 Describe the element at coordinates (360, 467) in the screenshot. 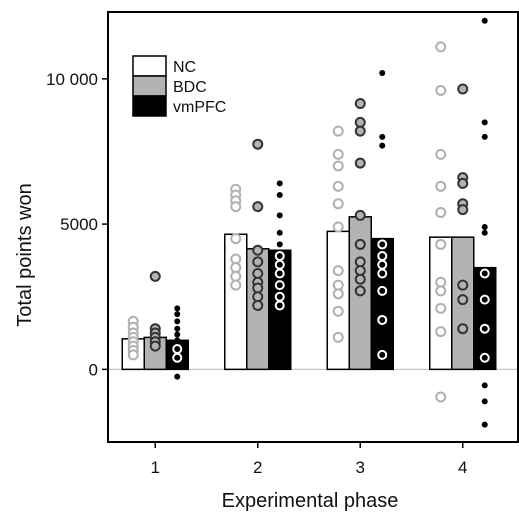

I see `x-tick-label: 3` at that location.